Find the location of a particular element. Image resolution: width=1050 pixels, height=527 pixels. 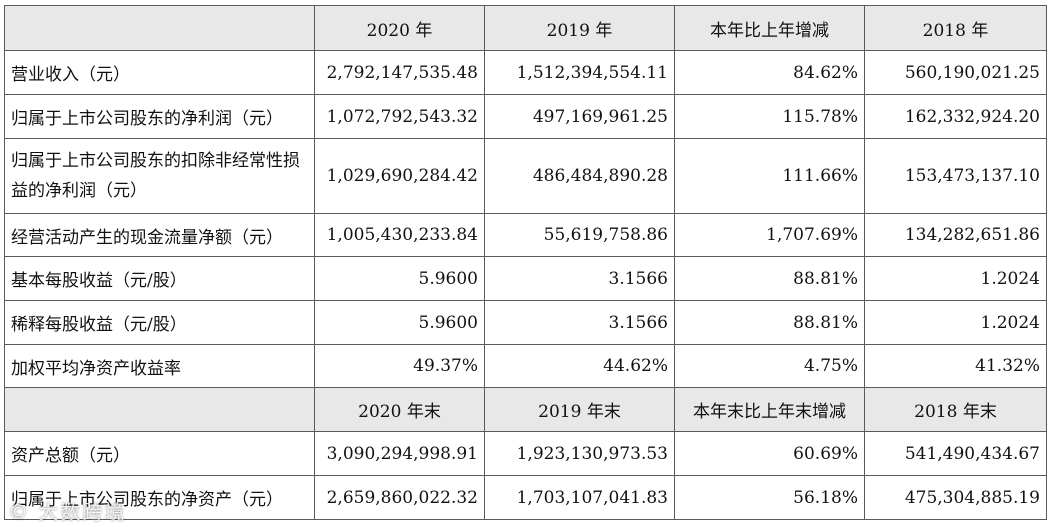

watermark: © 大数跨境 is located at coordinates (67, 510).